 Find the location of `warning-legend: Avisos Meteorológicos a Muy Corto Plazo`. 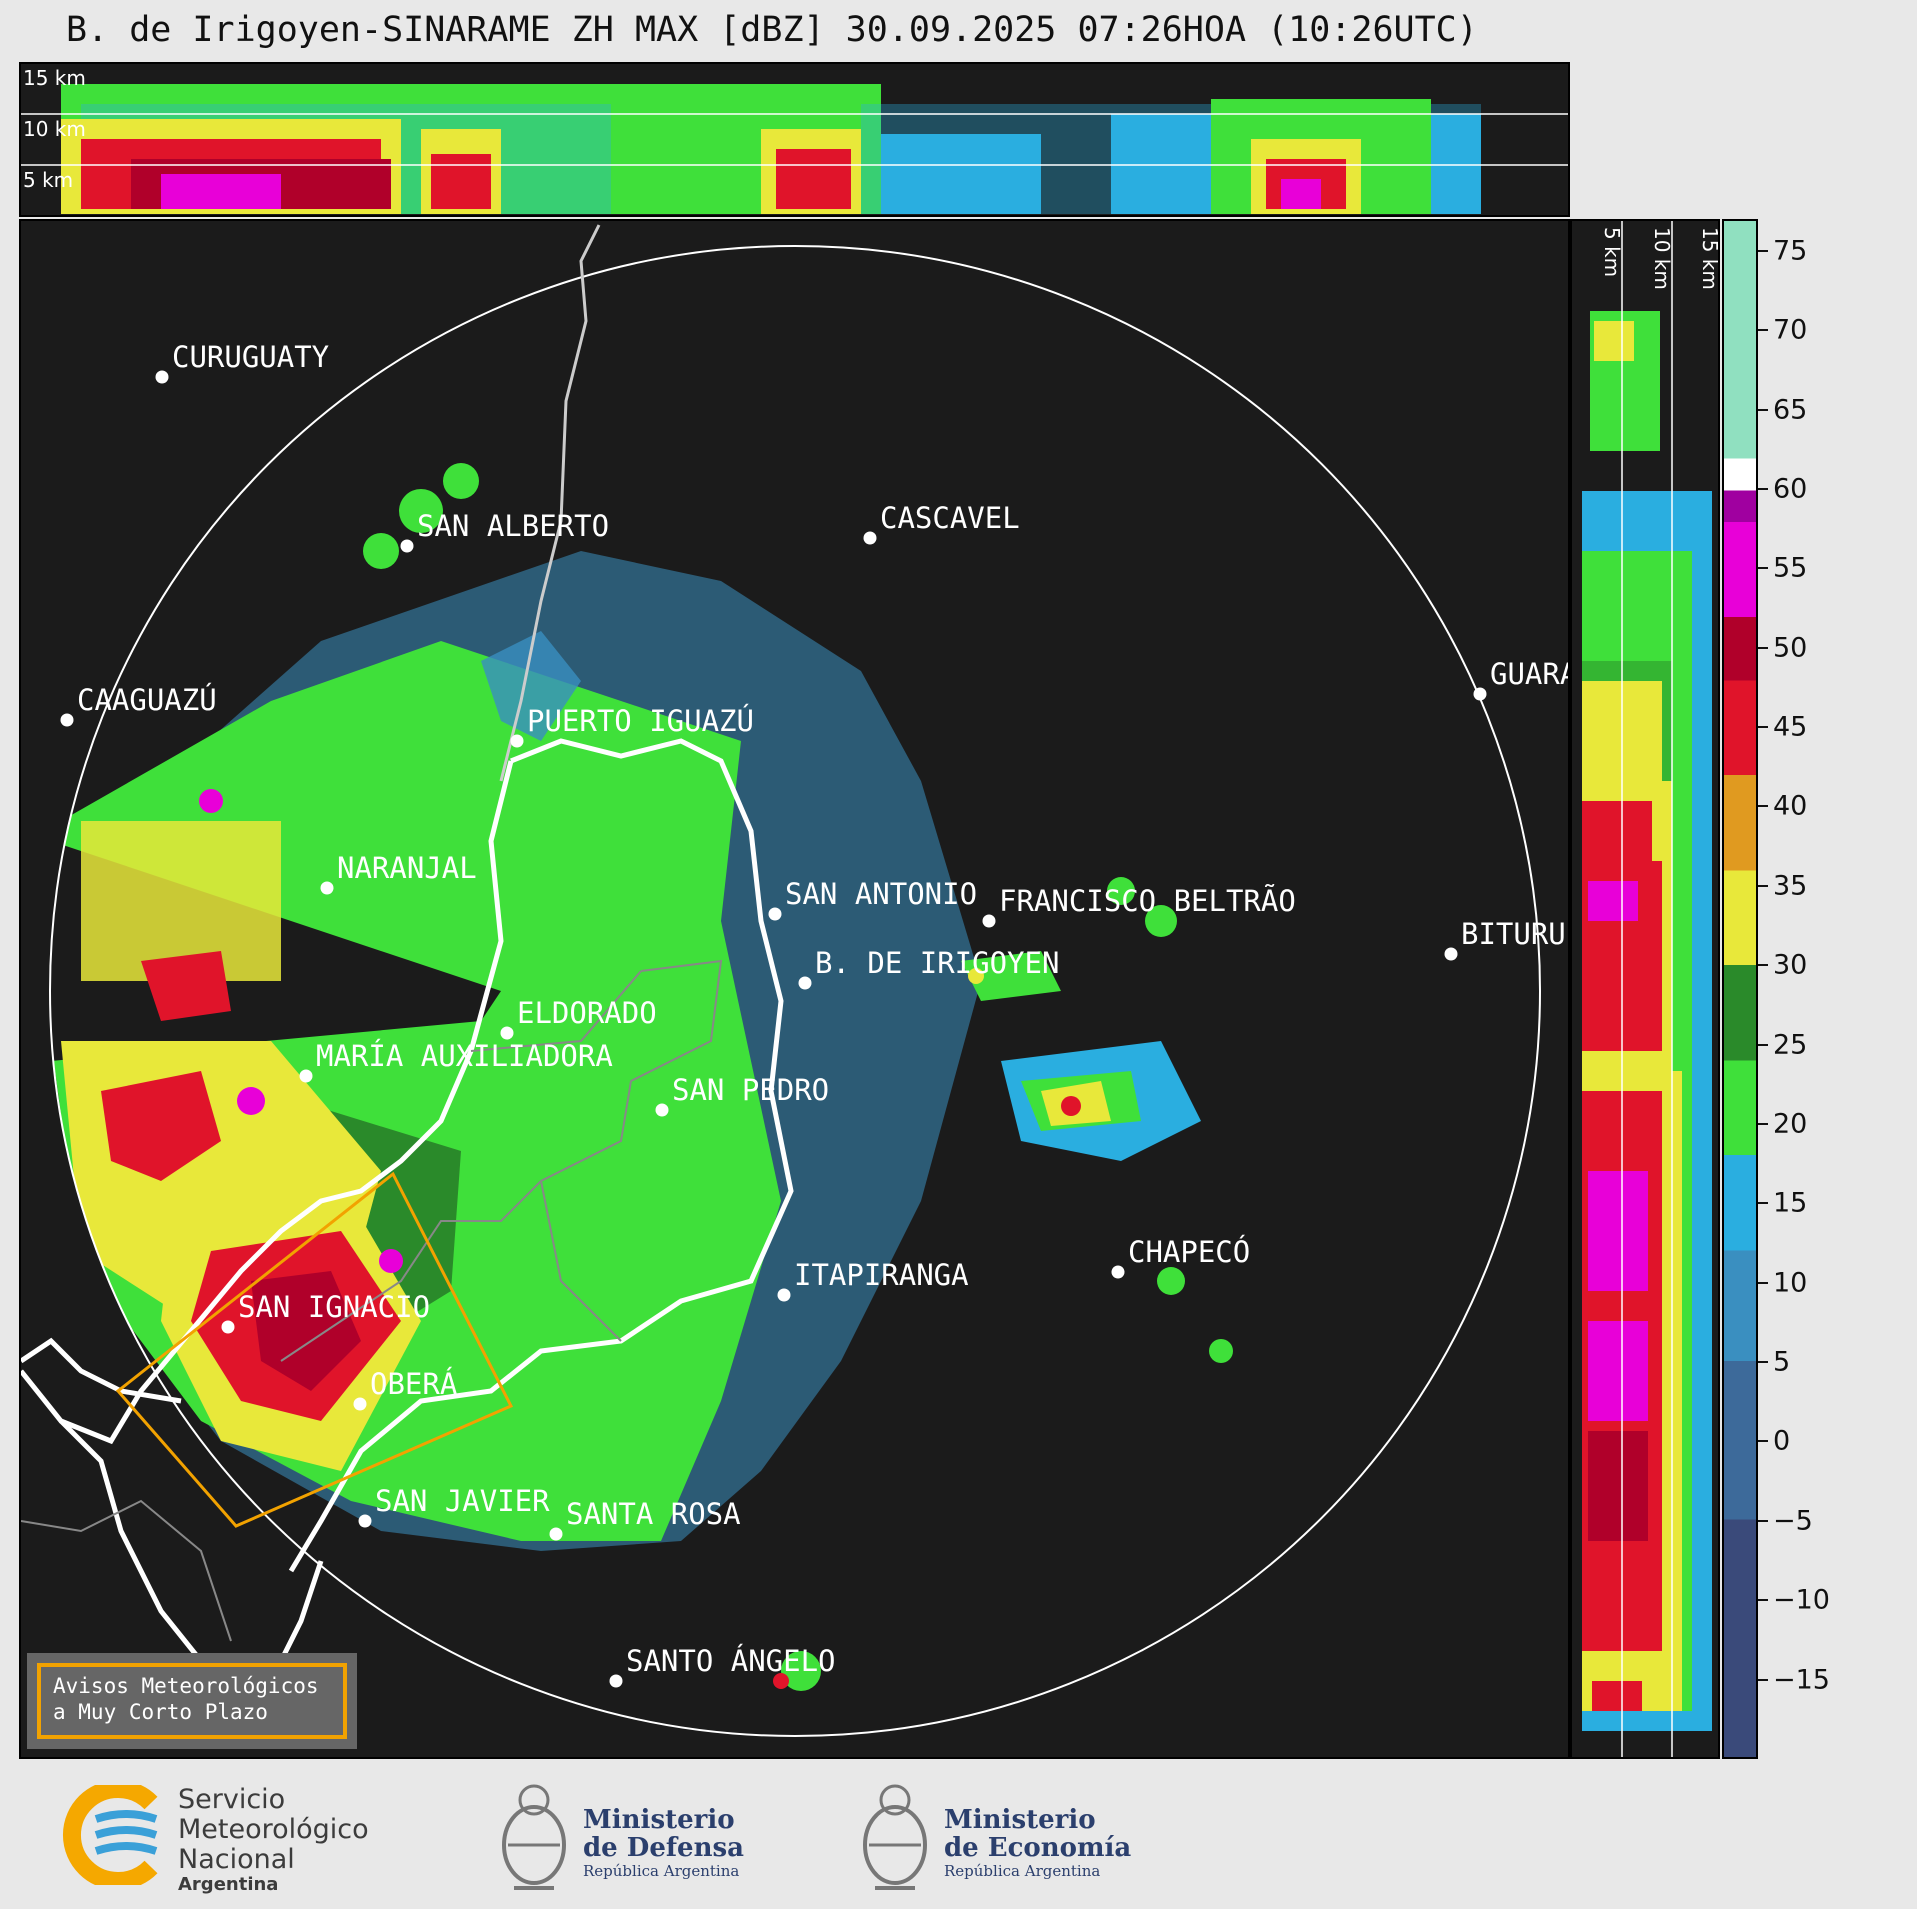

warning-legend: Avisos Meteorológicos a Muy Corto Plazo is located at coordinates (192, 1701).